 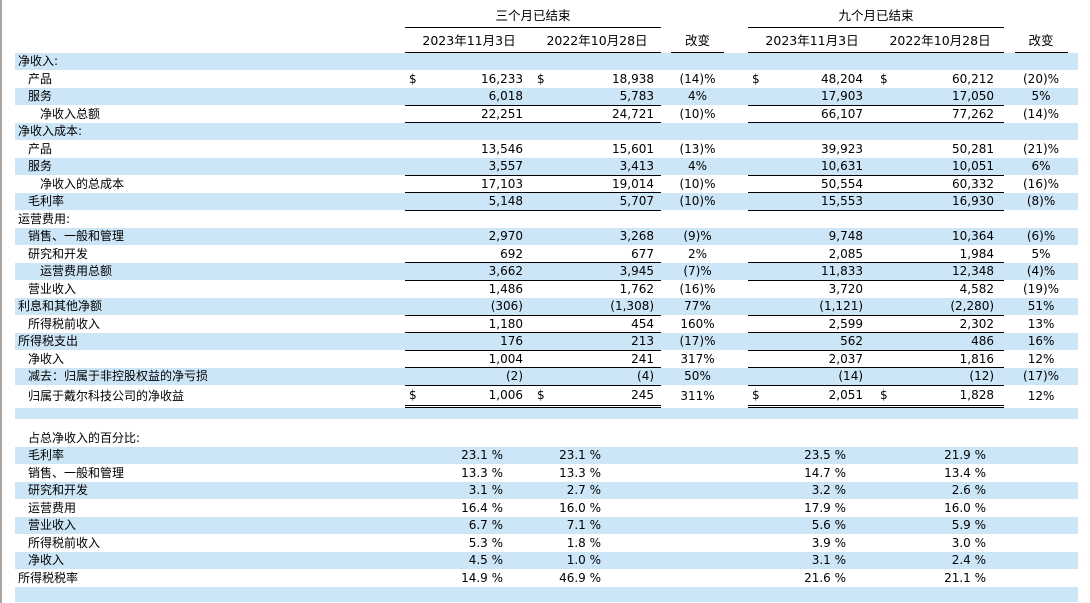 I want to click on cell-value: 5,148, so click(x=505, y=201).